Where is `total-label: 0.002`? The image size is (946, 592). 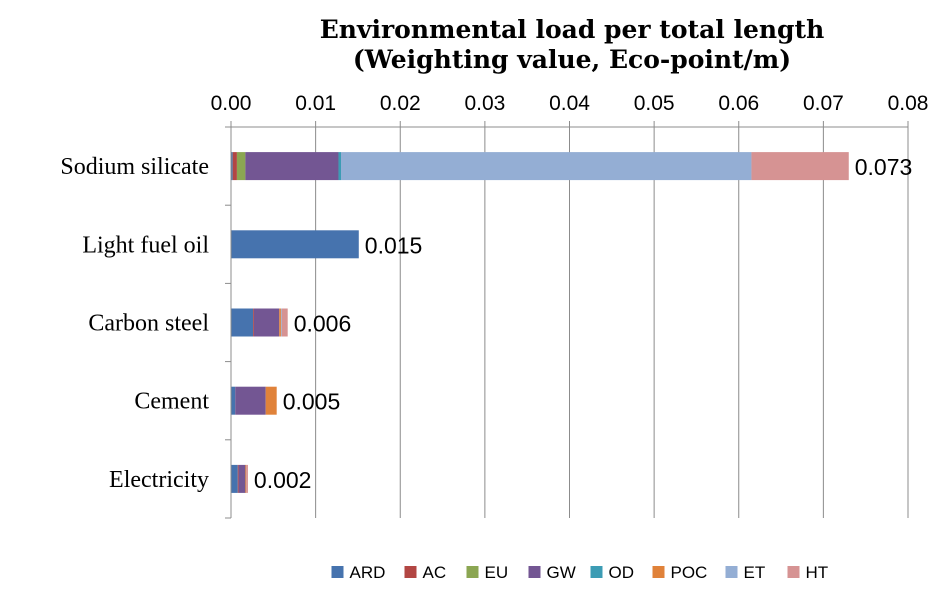
total-label: 0.002 is located at coordinates (283, 480).